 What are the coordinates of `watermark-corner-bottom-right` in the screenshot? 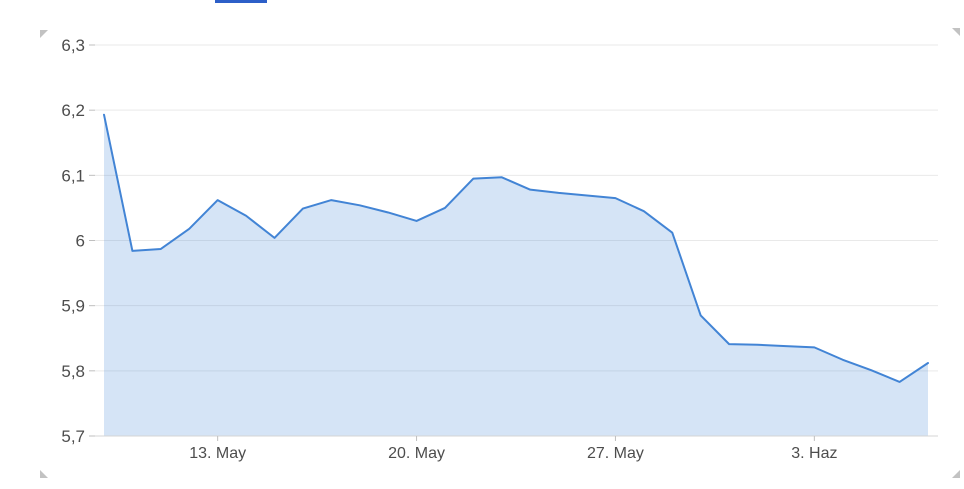 It's located at (956, 474).